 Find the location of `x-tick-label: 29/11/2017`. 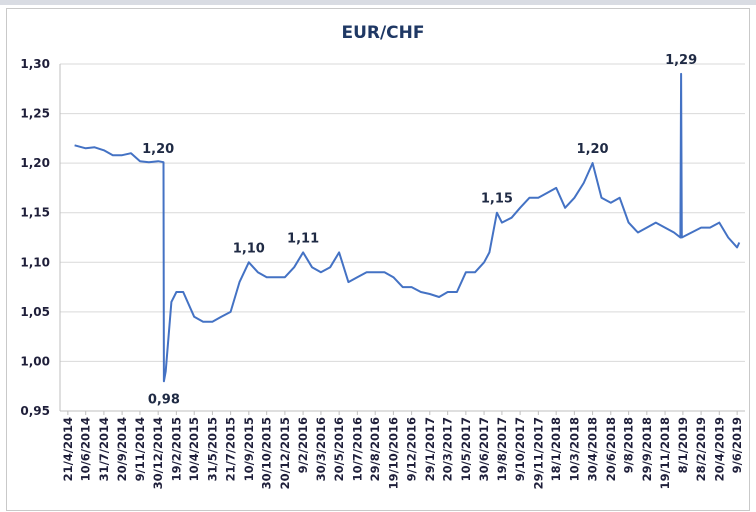

x-tick-label: 29/11/2017 is located at coordinates (538, 453).